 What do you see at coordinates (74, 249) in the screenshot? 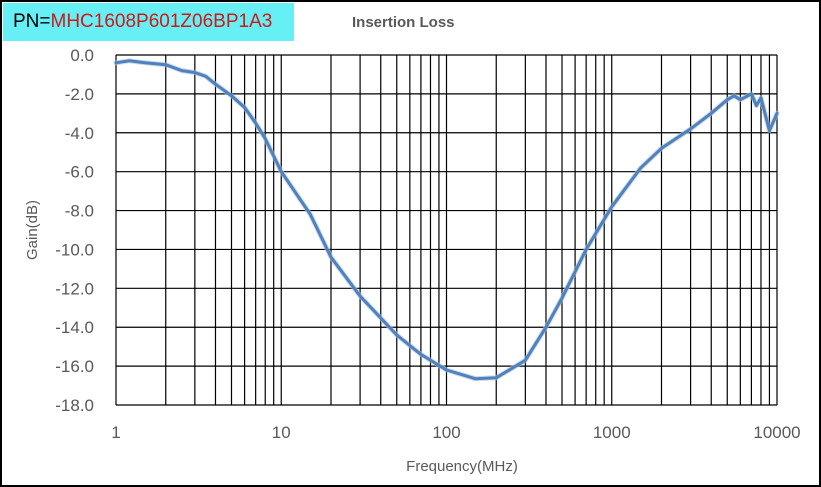
I see `y-tick-label: -10.0` at bounding box center [74, 249].